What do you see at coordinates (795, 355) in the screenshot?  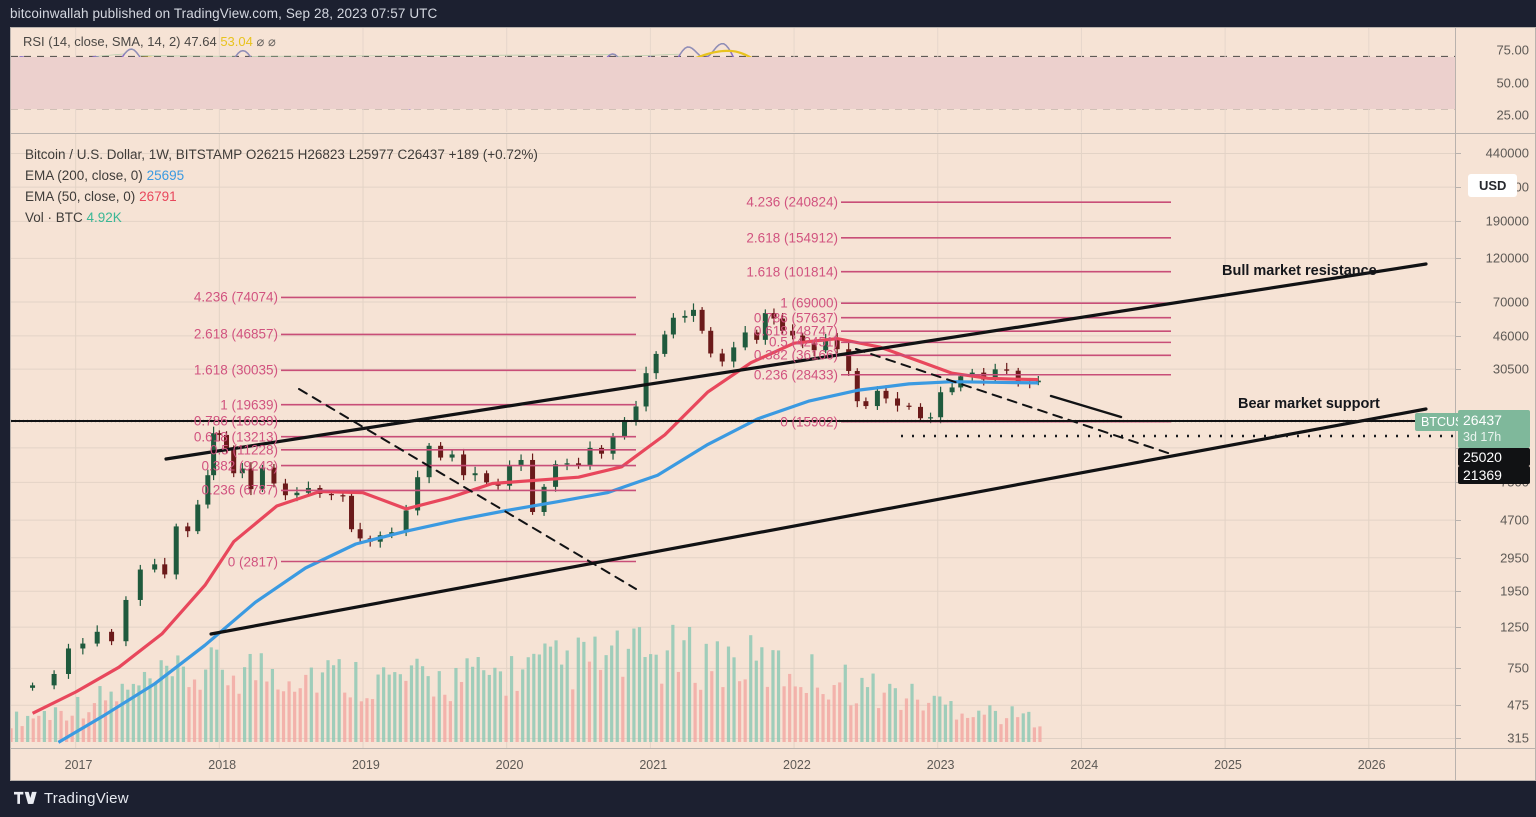 I see `fib-level-label: 0.382 (36166)` at bounding box center [795, 355].